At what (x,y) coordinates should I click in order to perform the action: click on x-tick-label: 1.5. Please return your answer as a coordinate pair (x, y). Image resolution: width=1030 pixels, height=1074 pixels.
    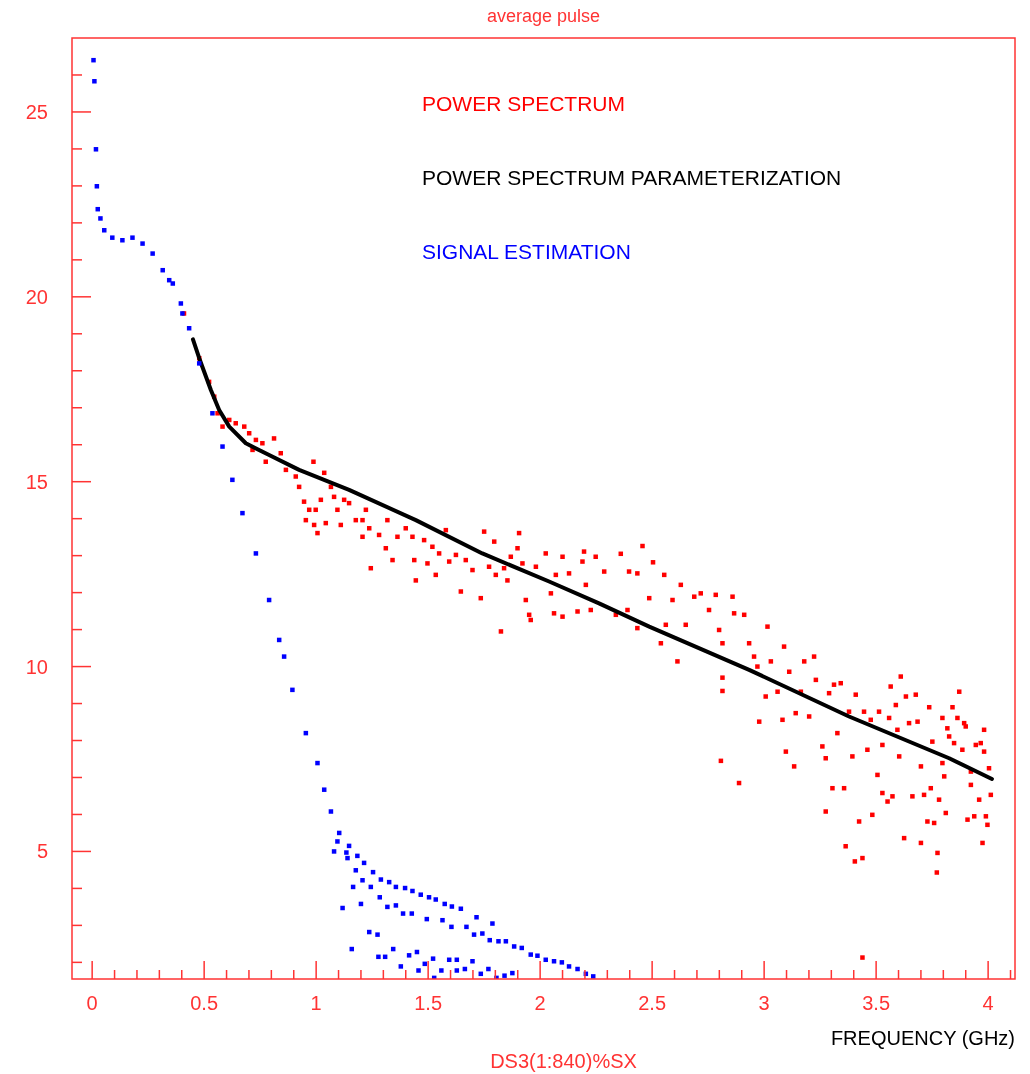
    Looking at the image, I should click on (428, 1003).